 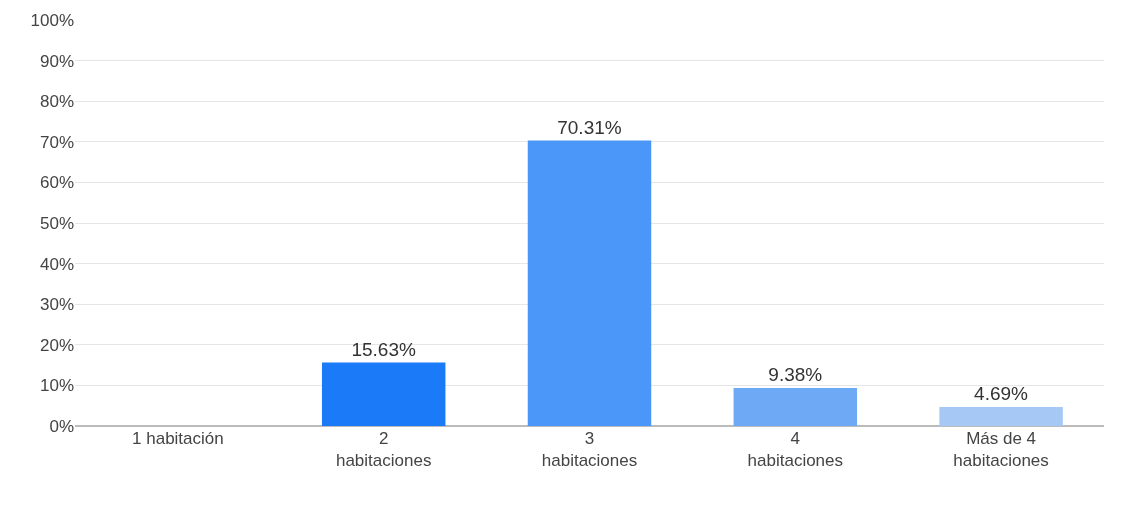 What do you see at coordinates (1001, 450) in the screenshot?
I see `x-tick-label: Más de 4 habitaciones` at bounding box center [1001, 450].